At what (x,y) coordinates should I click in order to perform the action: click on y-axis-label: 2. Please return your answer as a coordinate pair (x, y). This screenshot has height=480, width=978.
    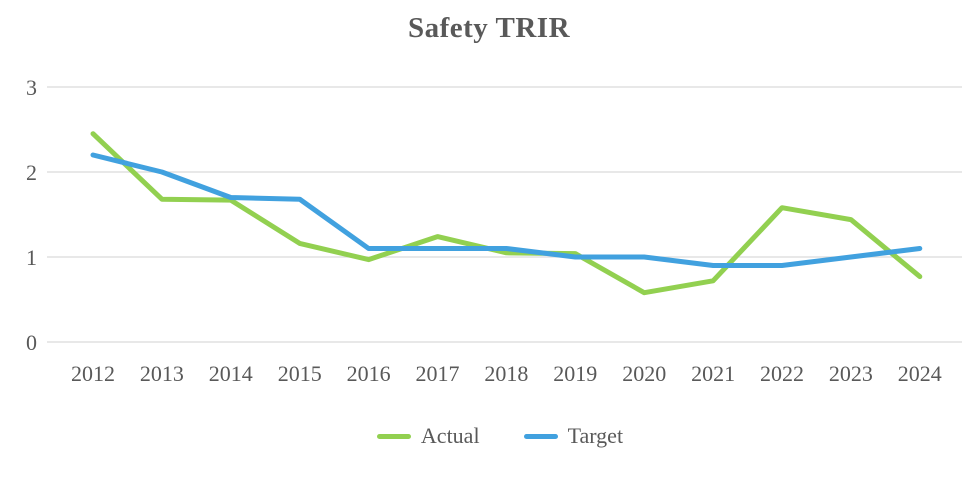
    Looking at the image, I should click on (31, 172).